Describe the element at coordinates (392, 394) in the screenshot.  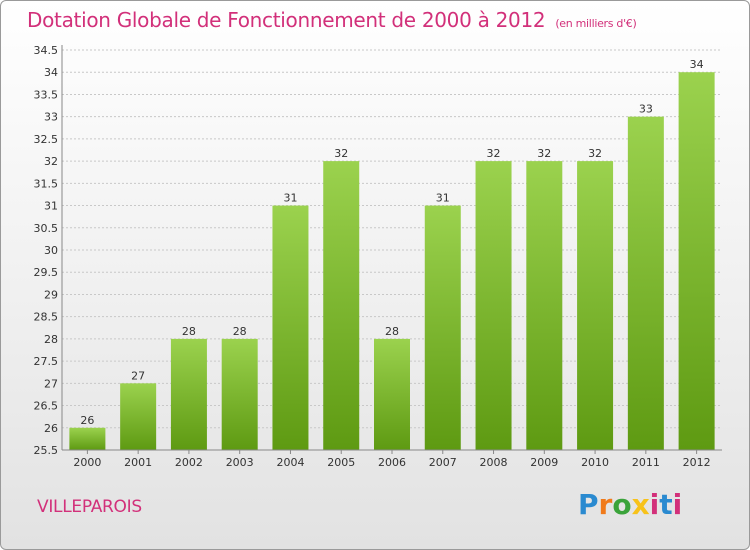
I see `bar-2006` at that location.